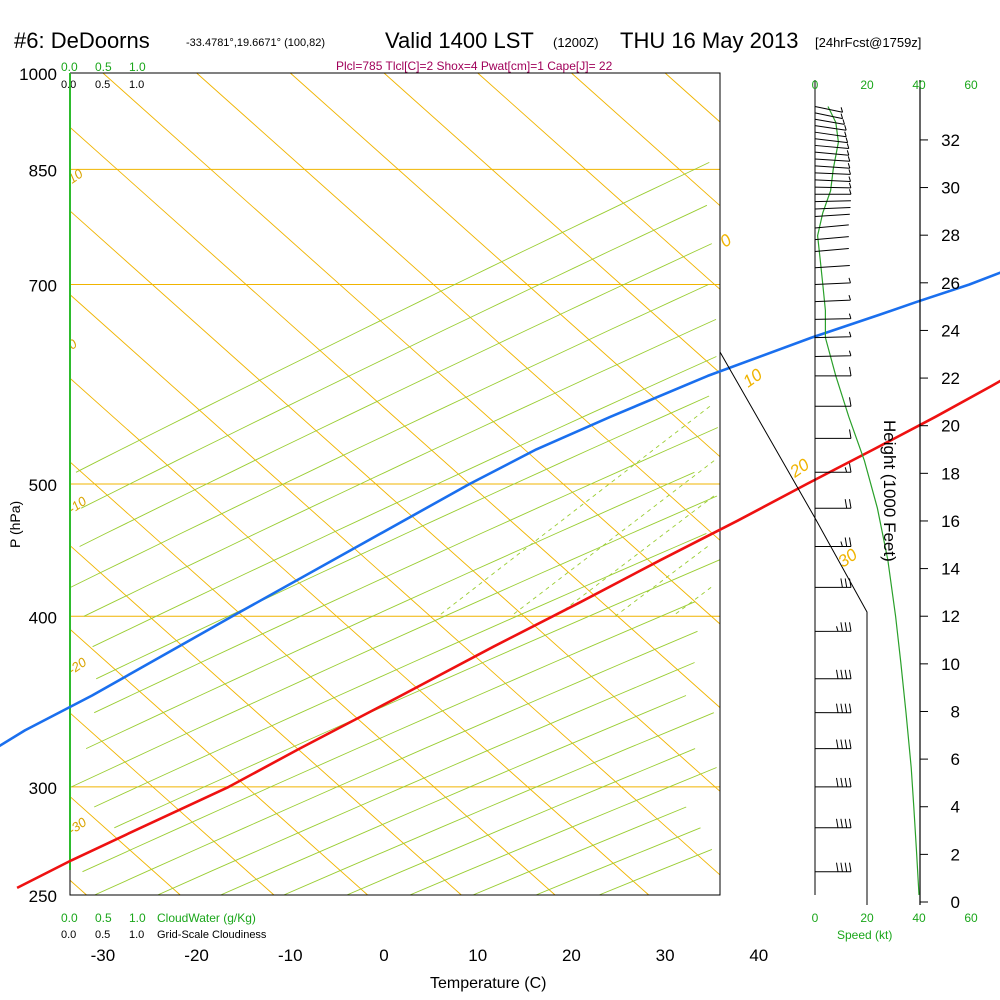 The width and height of the screenshot is (1000, 1000). Describe the element at coordinates (77, 826) in the screenshot. I see `isotherm-label: -30` at that location.